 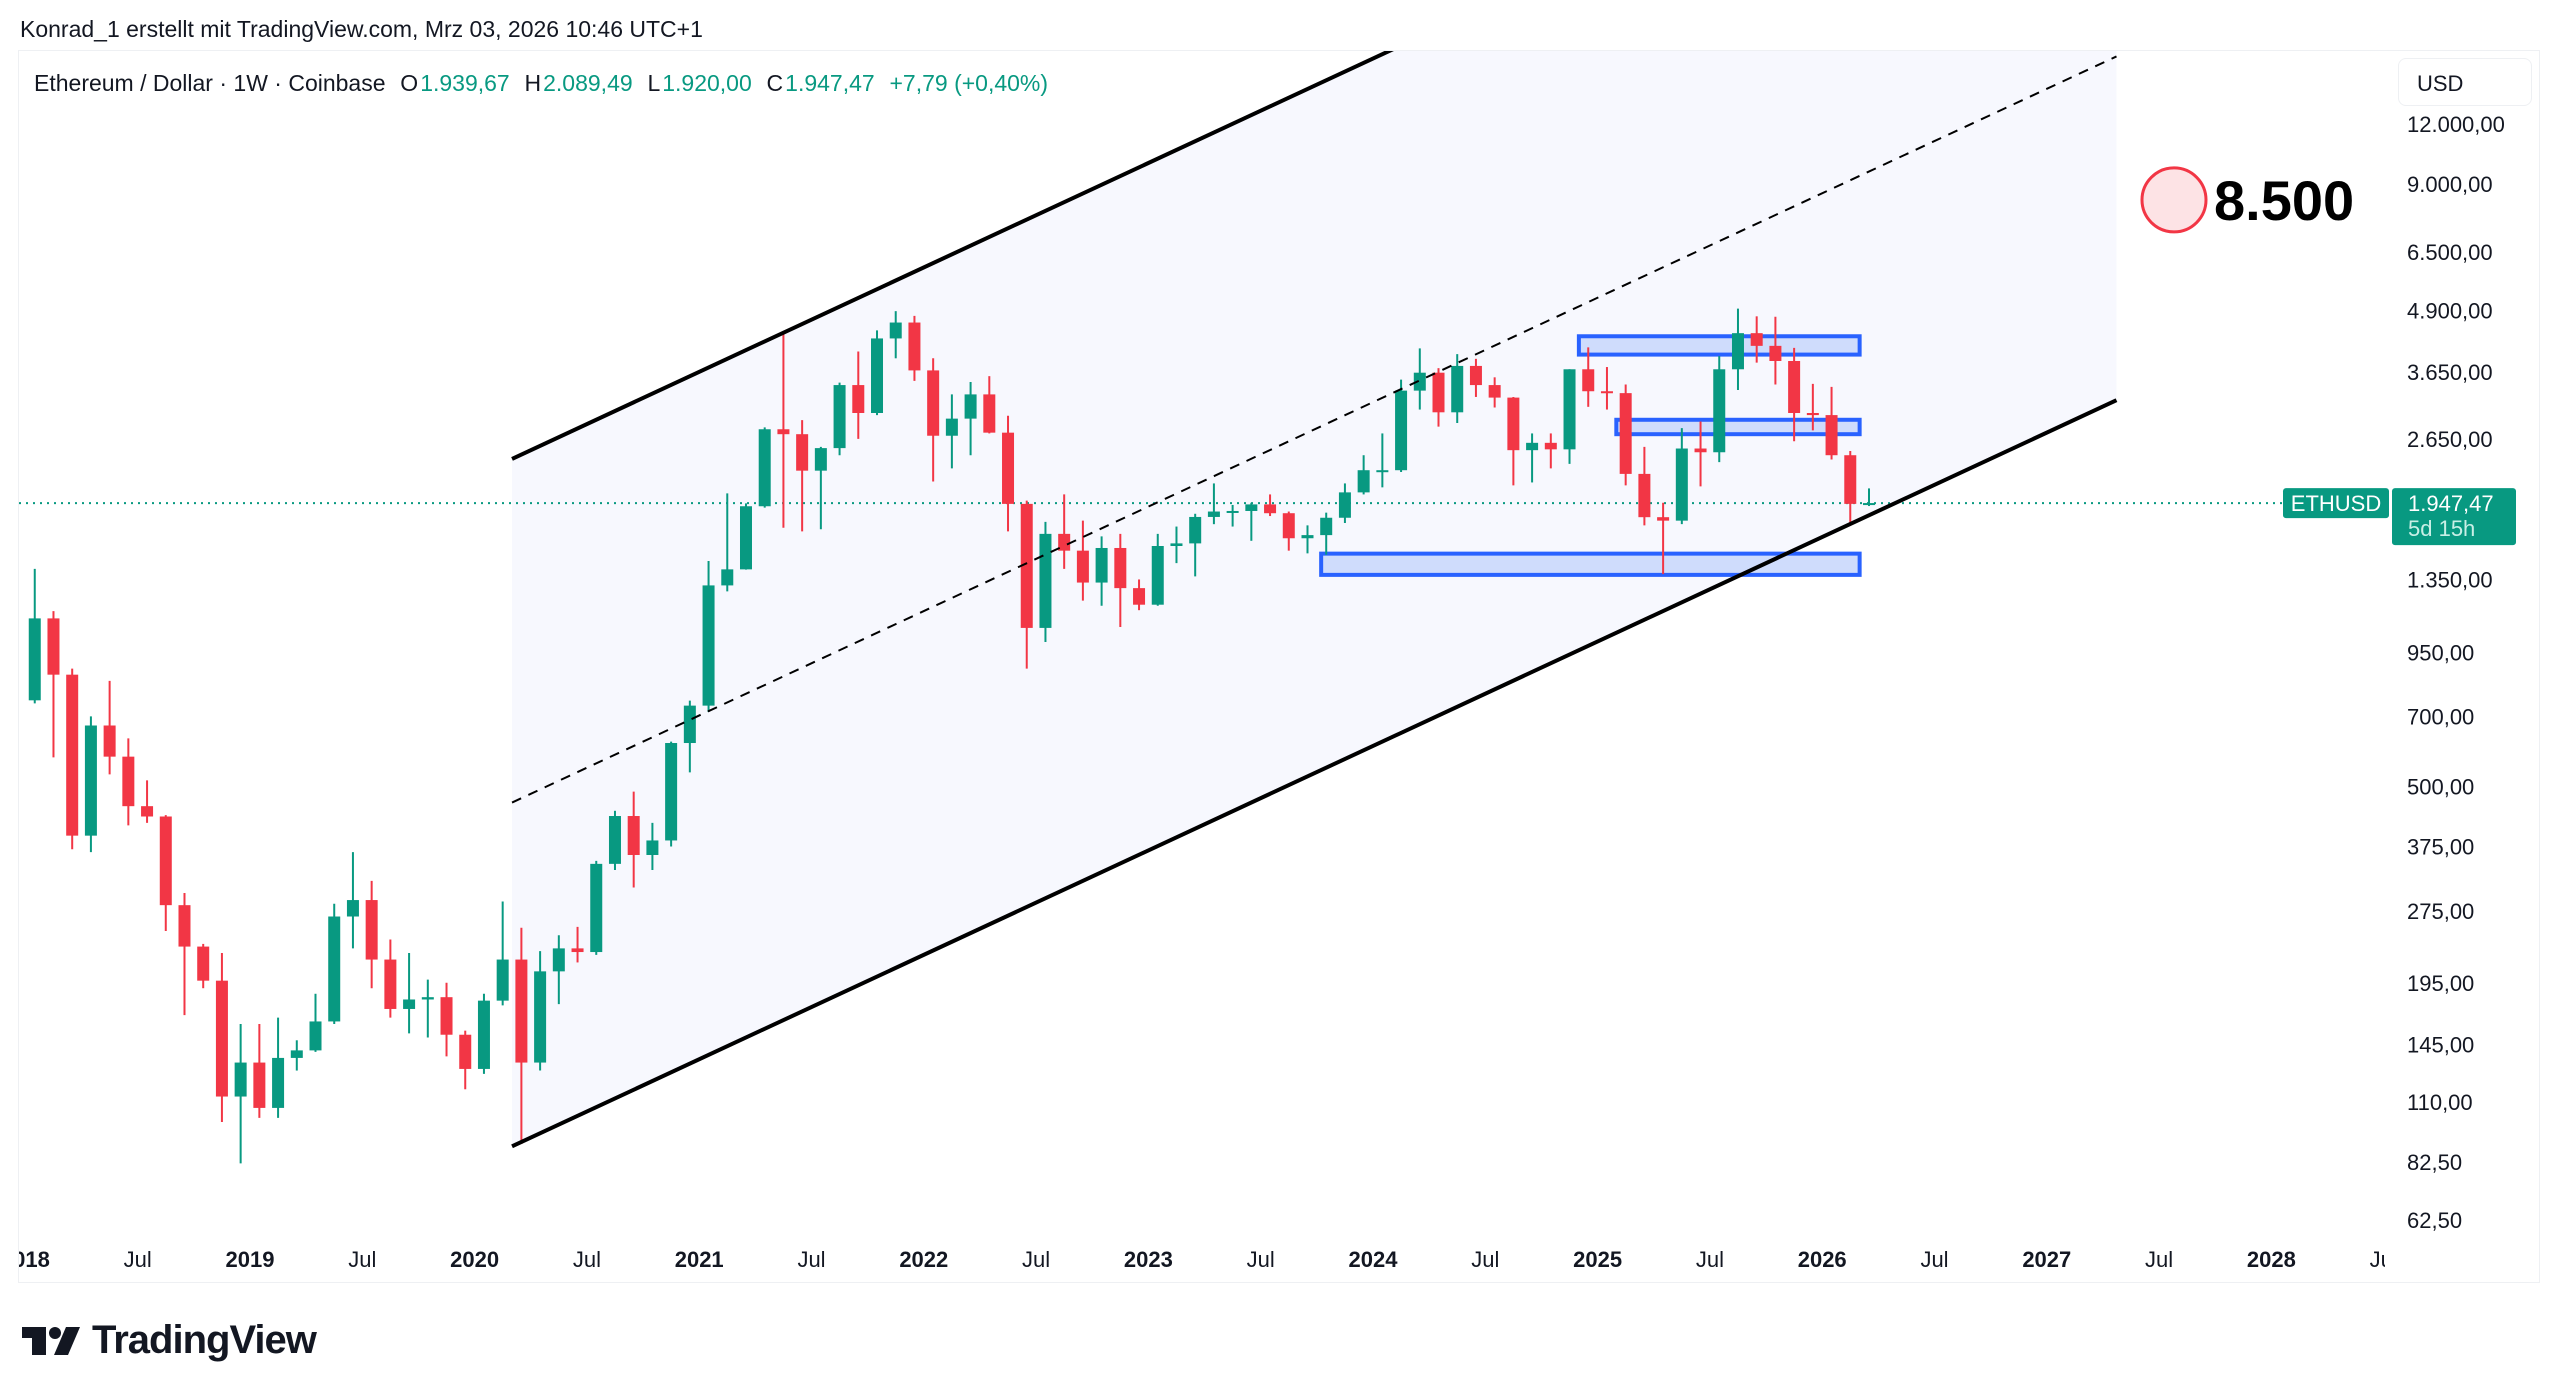 What do you see at coordinates (2440, 787) in the screenshot?
I see `y-tick-label: 500,00` at bounding box center [2440, 787].